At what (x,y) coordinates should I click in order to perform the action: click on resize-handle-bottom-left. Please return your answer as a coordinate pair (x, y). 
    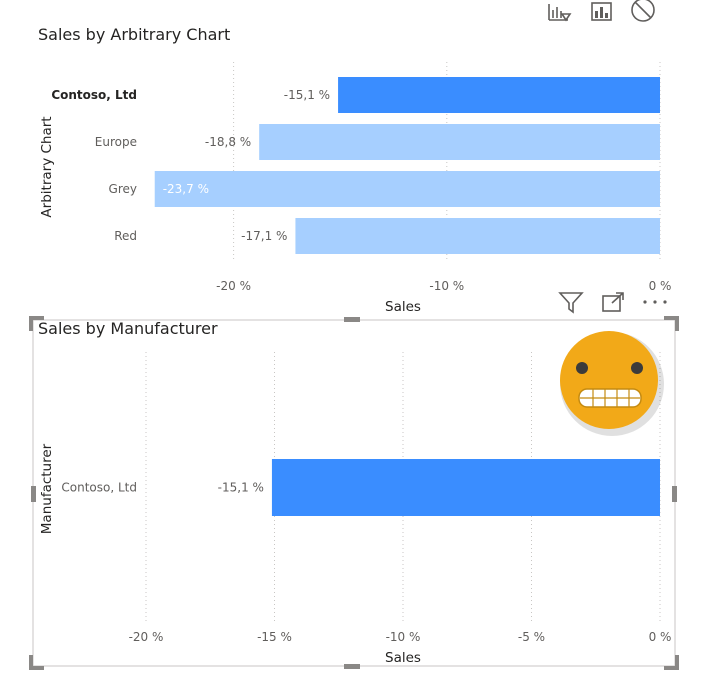
    Looking at the image, I should click on (36, 662).